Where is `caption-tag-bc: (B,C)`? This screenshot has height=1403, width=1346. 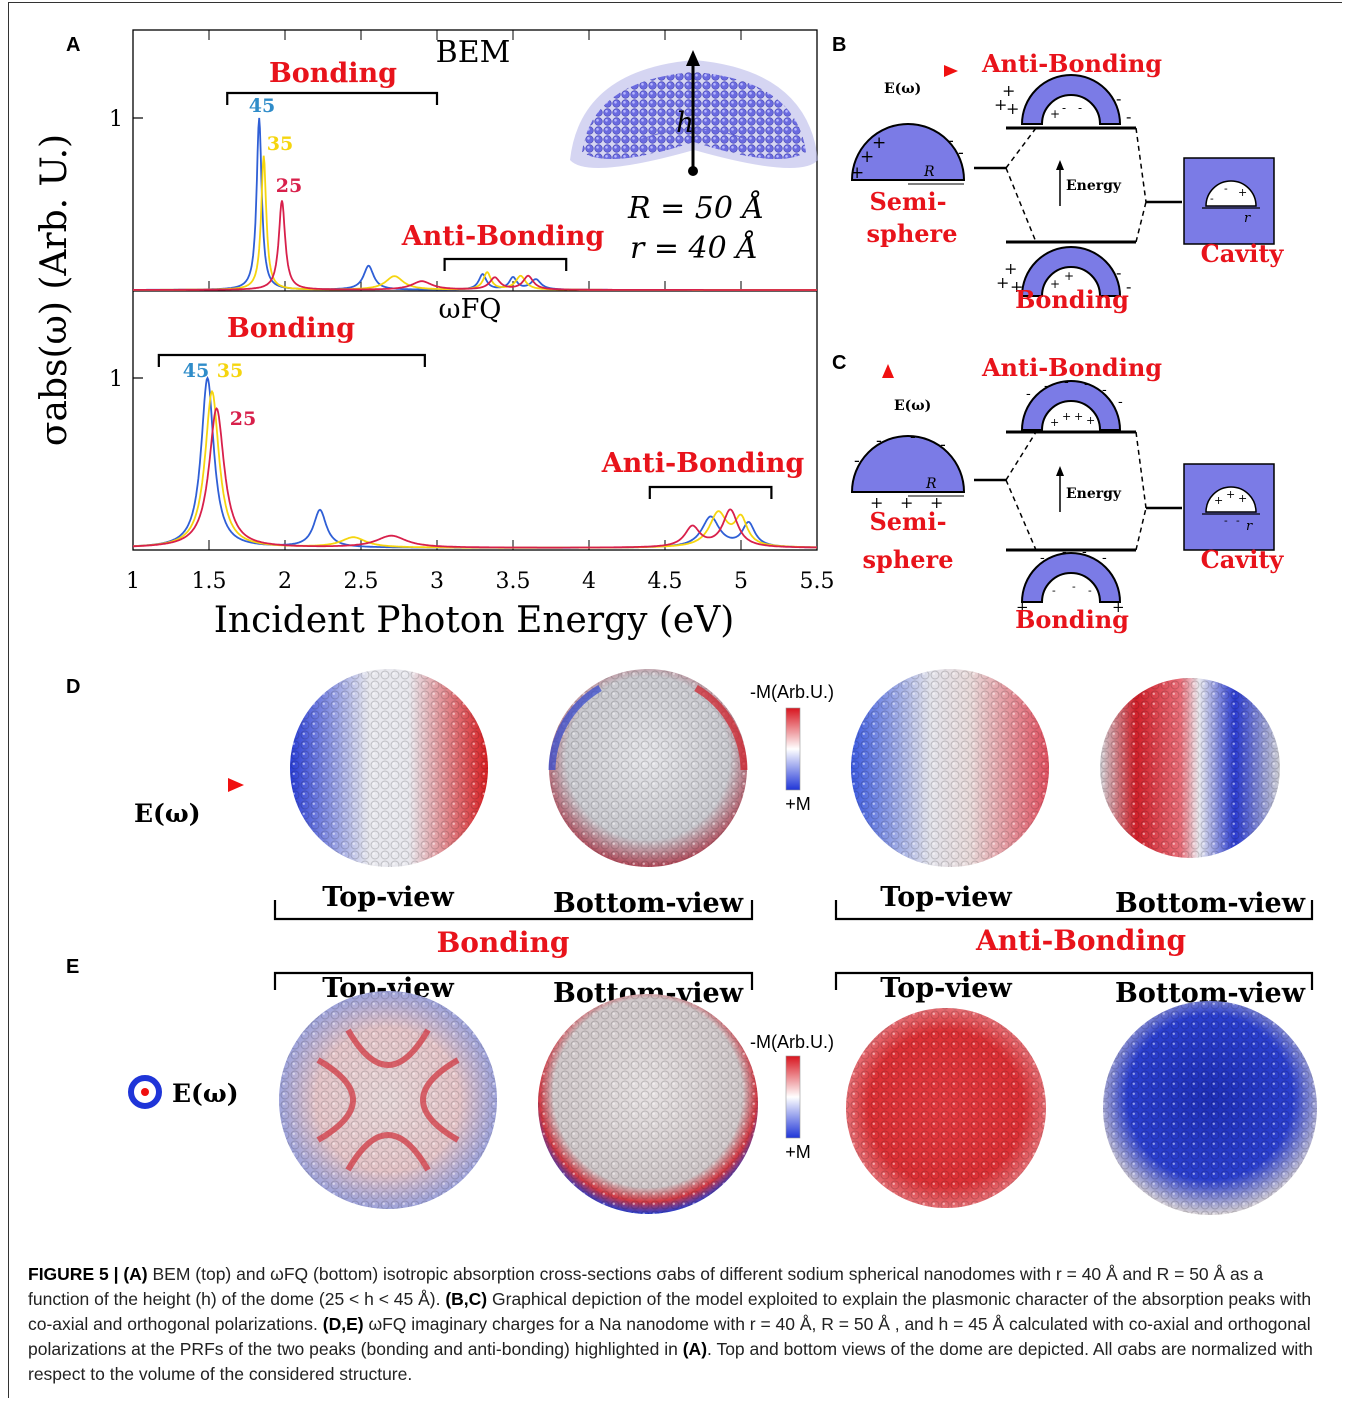 caption-tag-bc: (B,C) is located at coordinates (466, 1299).